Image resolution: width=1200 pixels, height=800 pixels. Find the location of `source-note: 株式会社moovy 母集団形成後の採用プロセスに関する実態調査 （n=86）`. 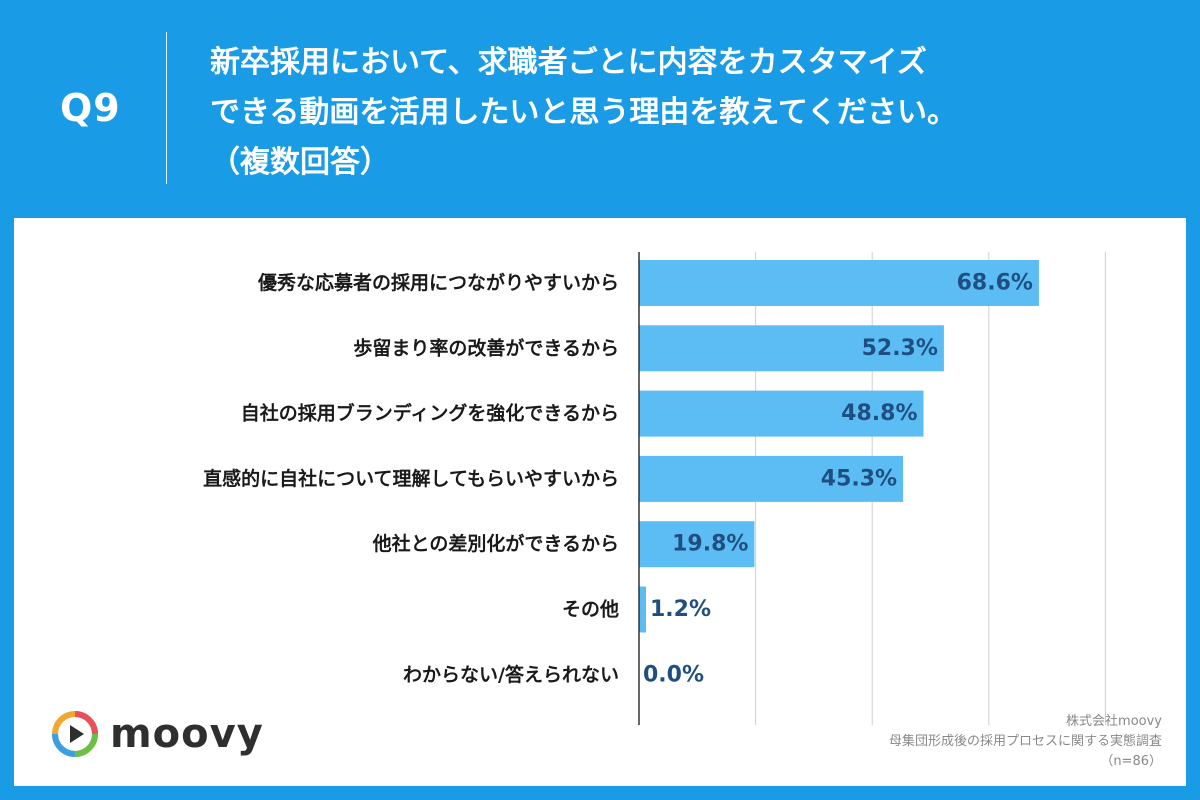

source-note: 株式会社moovy 母集団形成後の採用プロセスに関する実態調査 （n=86） is located at coordinates (1025, 742).